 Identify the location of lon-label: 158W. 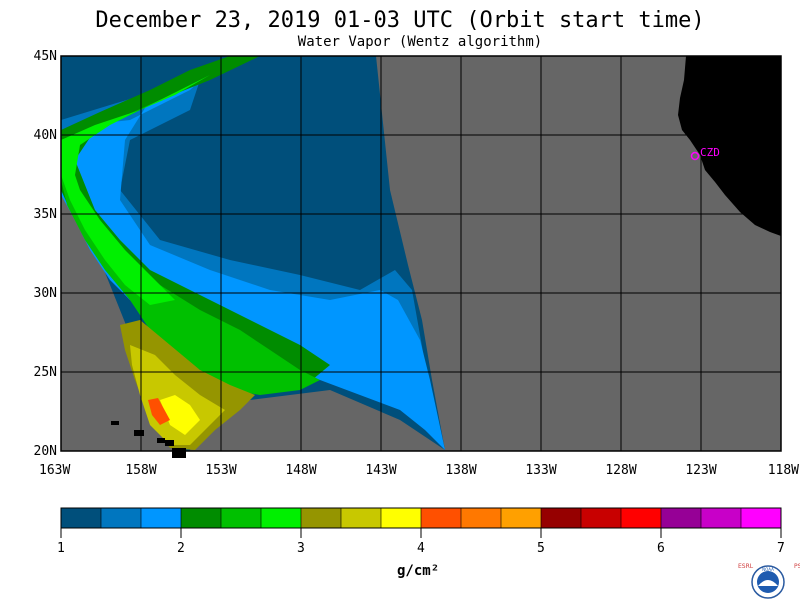
(140, 470).